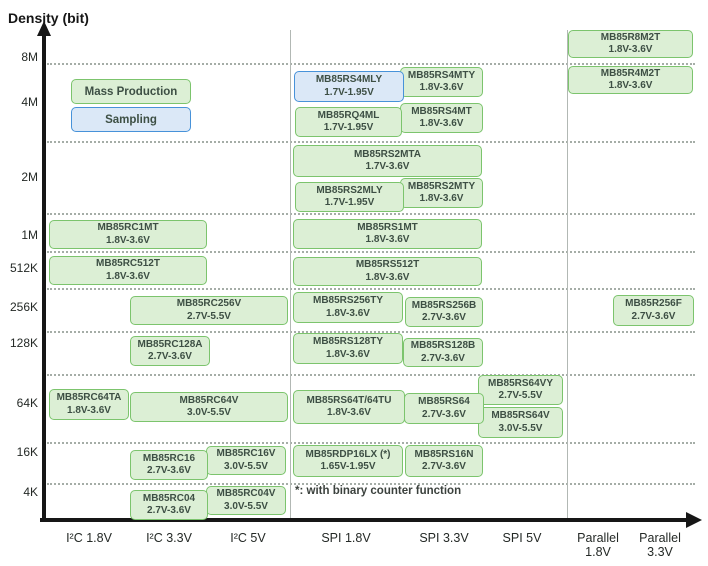 The width and height of the screenshot is (708, 566). Describe the element at coordinates (29, 57) in the screenshot. I see `y-tick-label: 8M` at that location.